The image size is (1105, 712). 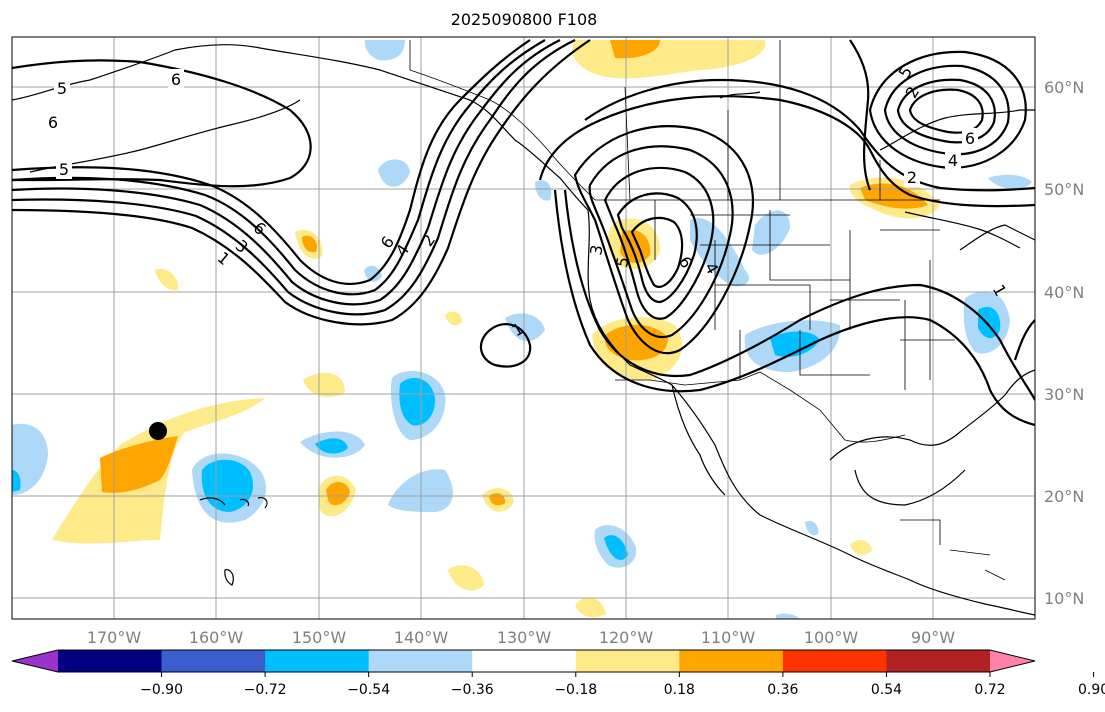 I want to click on colorbar-tick-label: −0.36, so click(x=472, y=690).